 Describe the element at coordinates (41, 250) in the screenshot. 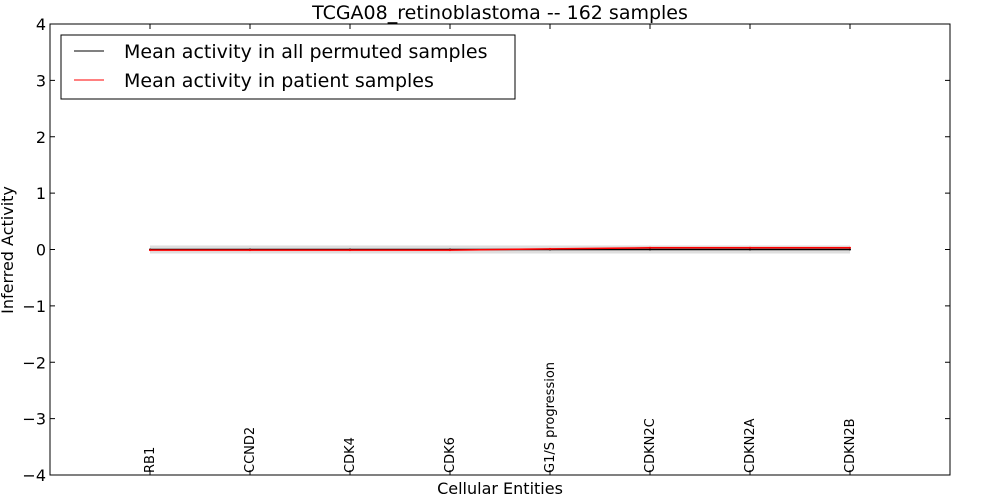

I see `y-tick-label: 0` at that location.